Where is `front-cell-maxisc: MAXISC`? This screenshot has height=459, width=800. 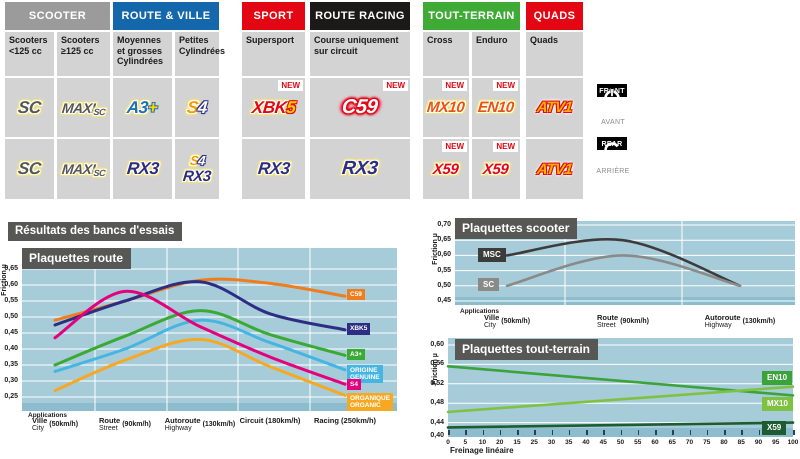
front-cell-maxisc: MAXISC is located at coordinates (83, 107).